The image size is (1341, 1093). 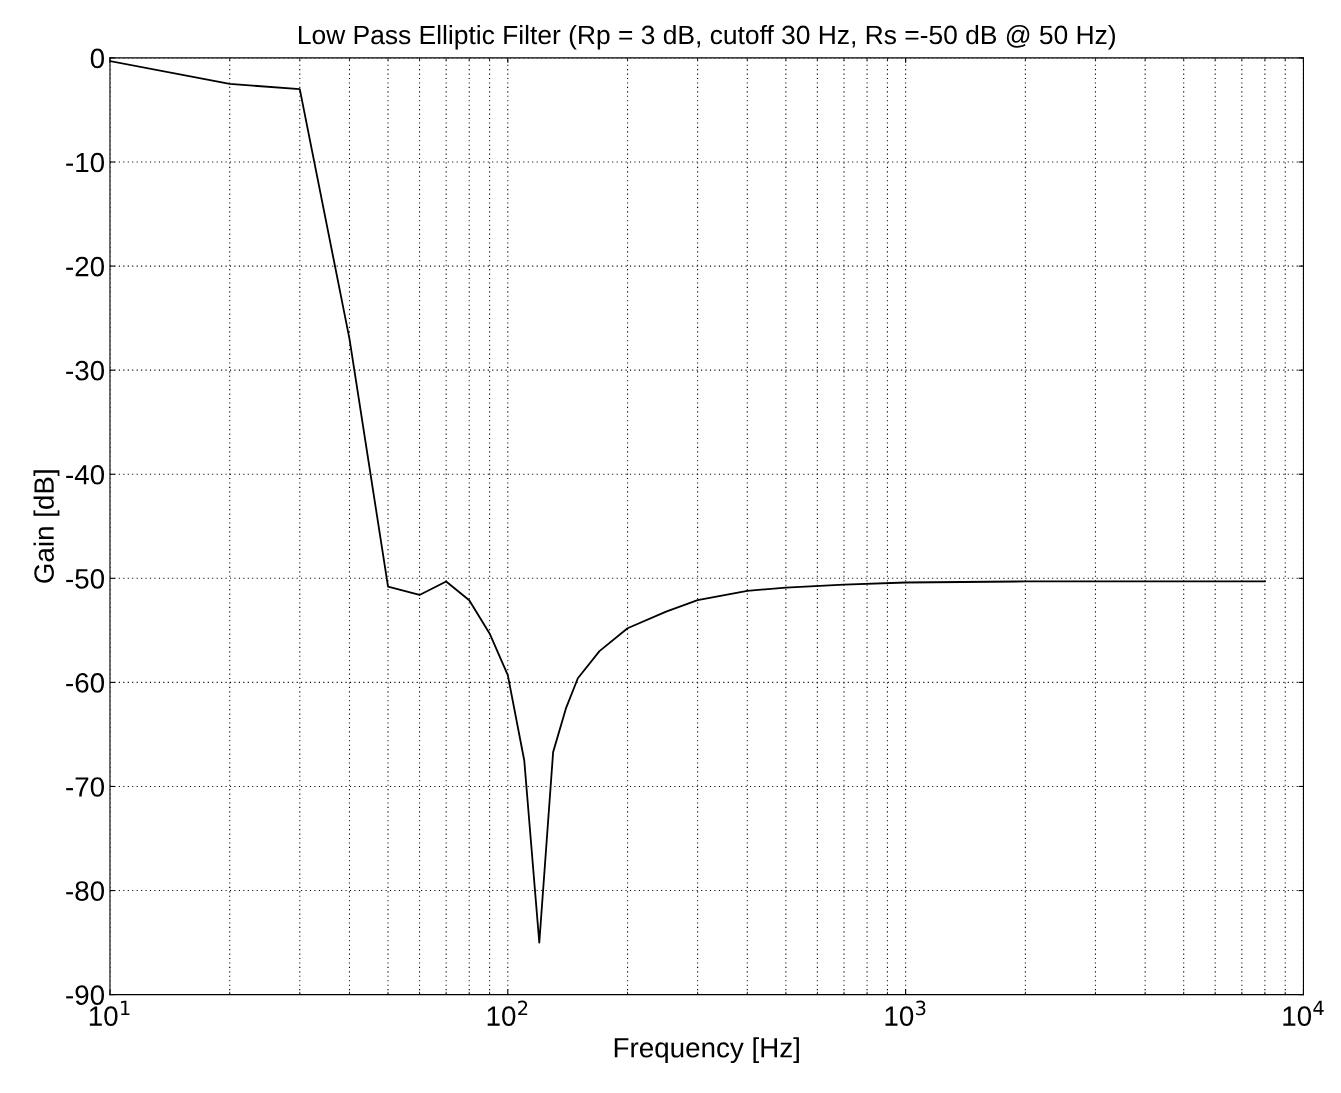 What do you see at coordinates (707, 37) in the screenshot?
I see `chart-title: Low Pass Elliptic Filter (Rp = 3 dB, cutoff 30 Hz, Rs =-50 dB @ 50 Hz)` at bounding box center [707, 37].